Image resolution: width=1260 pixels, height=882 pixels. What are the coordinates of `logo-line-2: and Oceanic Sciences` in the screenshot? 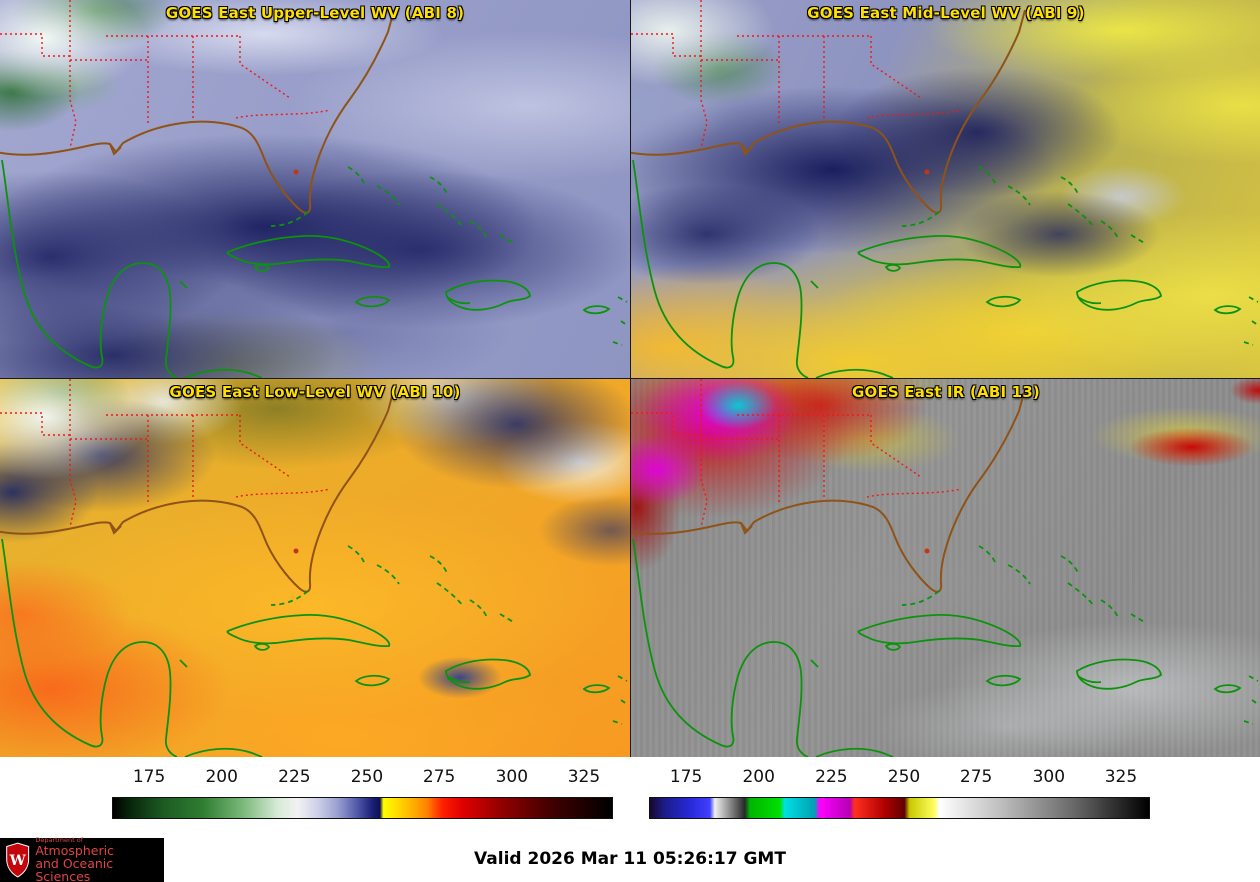 It's located at (74, 868).